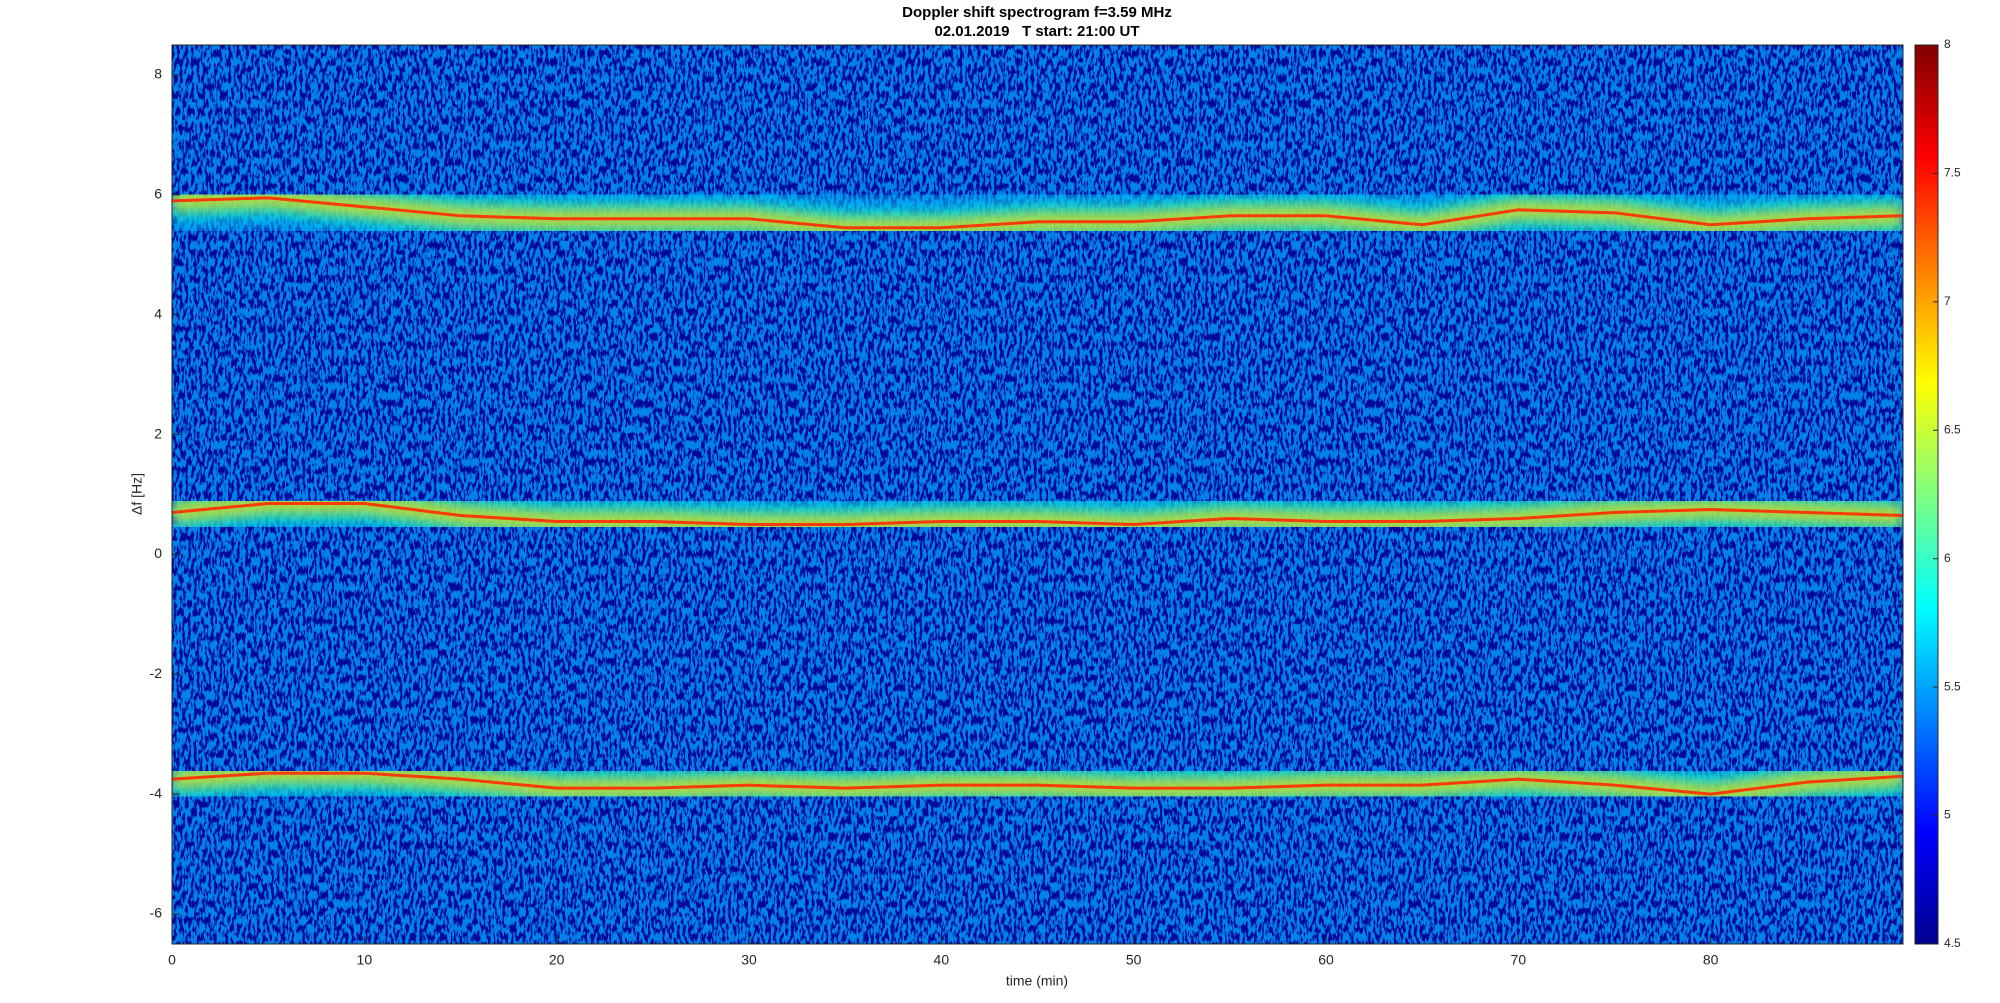 The height and width of the screenshot is (1003, 2000). Describe the element at coordinates (1952, 429) in the screenshot. I see `colorbar-tick-label: 6.5` at that location.